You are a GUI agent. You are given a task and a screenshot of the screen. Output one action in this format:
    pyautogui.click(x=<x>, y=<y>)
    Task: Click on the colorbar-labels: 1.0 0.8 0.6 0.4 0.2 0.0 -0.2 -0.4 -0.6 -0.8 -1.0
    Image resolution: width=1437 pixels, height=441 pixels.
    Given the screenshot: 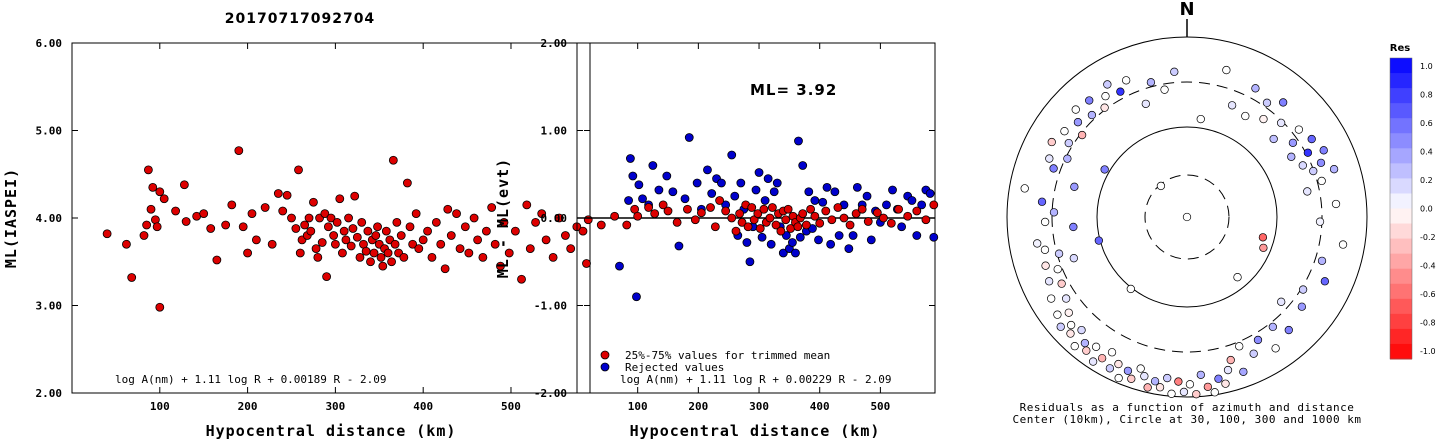 What is the action you would take?
    pyautogui.click(x=1428, y=209)
    